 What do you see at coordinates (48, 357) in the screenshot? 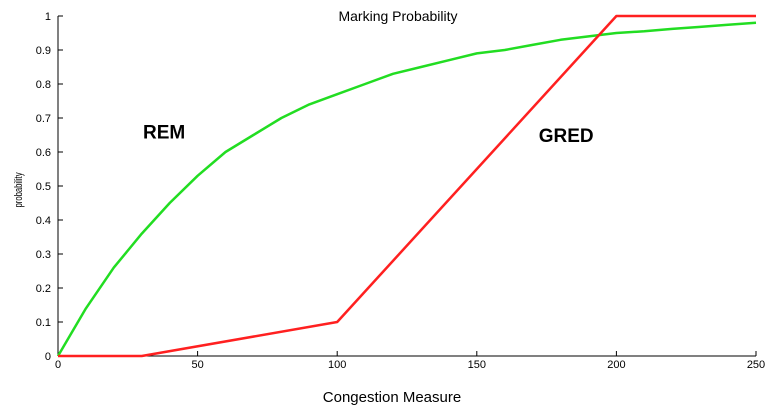
I see `y-tick-label: 0` at bounding box center [48, 357].